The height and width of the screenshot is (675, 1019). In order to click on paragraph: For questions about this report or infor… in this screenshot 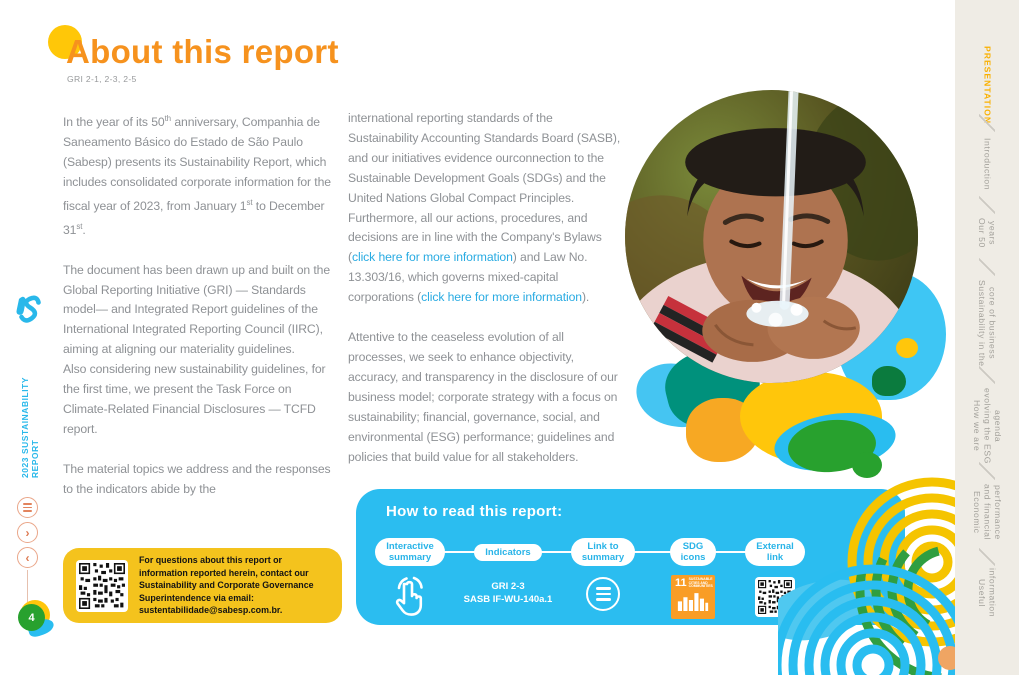, I will do `click(226, 585)`.